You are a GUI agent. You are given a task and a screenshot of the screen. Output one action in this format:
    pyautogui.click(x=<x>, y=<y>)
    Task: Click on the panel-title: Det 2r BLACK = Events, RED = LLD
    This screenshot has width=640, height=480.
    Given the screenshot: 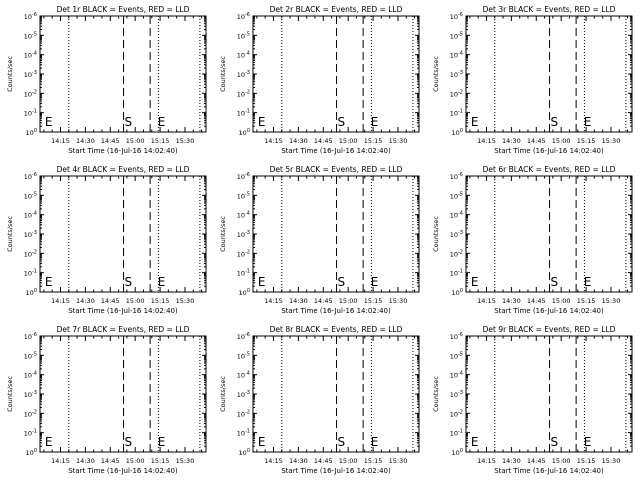 What is the action you would take?
    pyautogui.click(x=336, y=9)
    